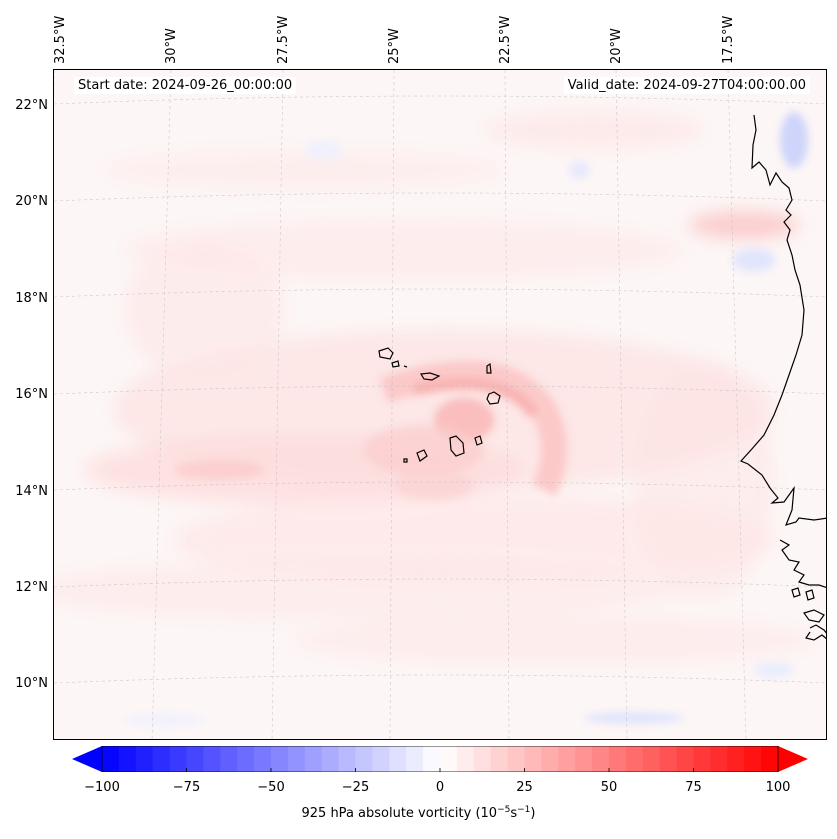  I want to click on colorbar-tick-label: −75, so click(186, 787).